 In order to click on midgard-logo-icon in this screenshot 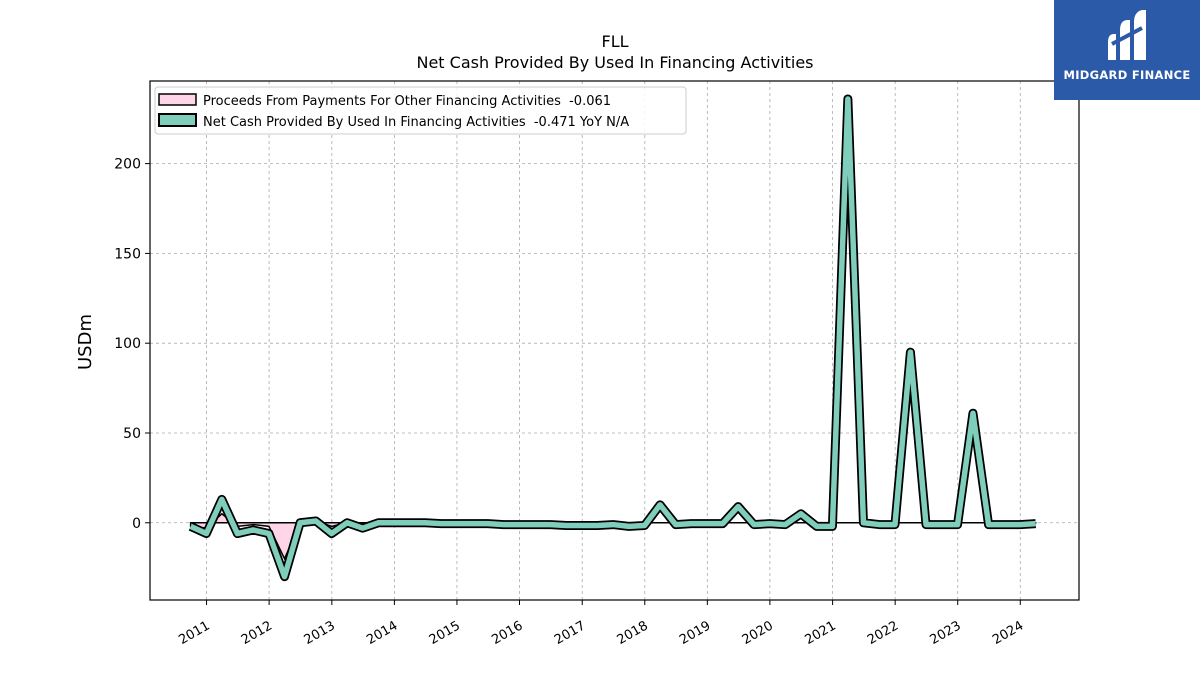, I will do `click(1127, 35)`.